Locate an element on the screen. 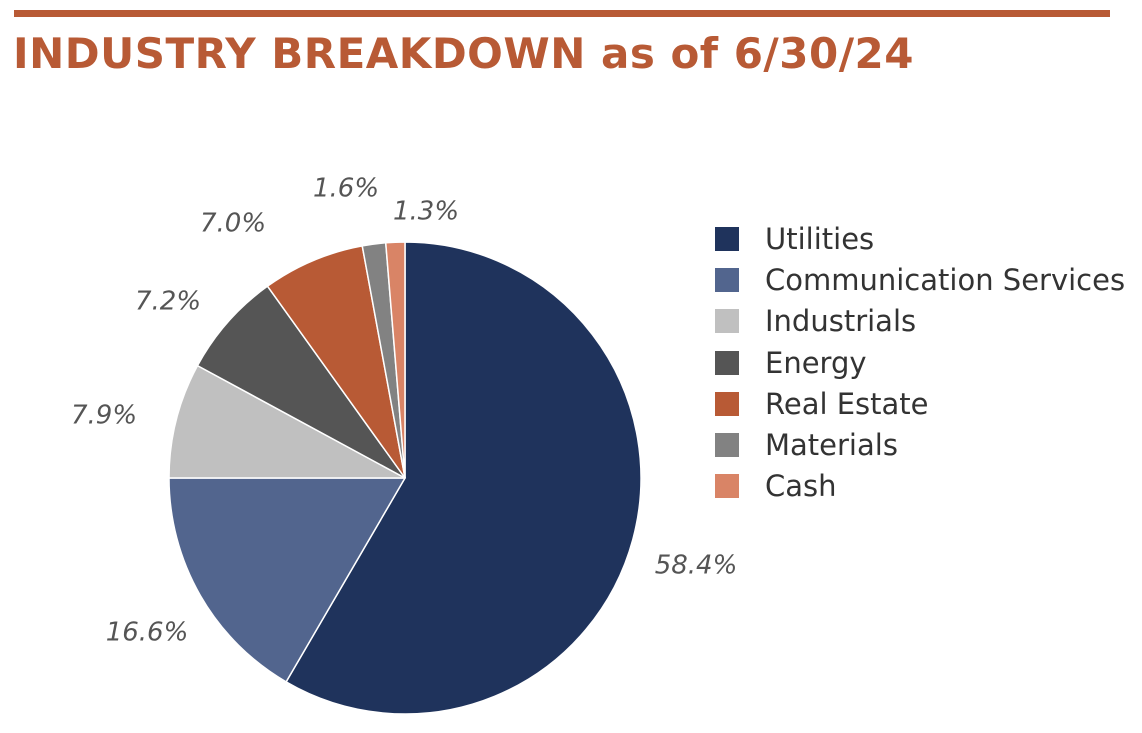 This screenshot has width=1142, height=733. legend-label: Utilities is located at coordinates (820, 238).